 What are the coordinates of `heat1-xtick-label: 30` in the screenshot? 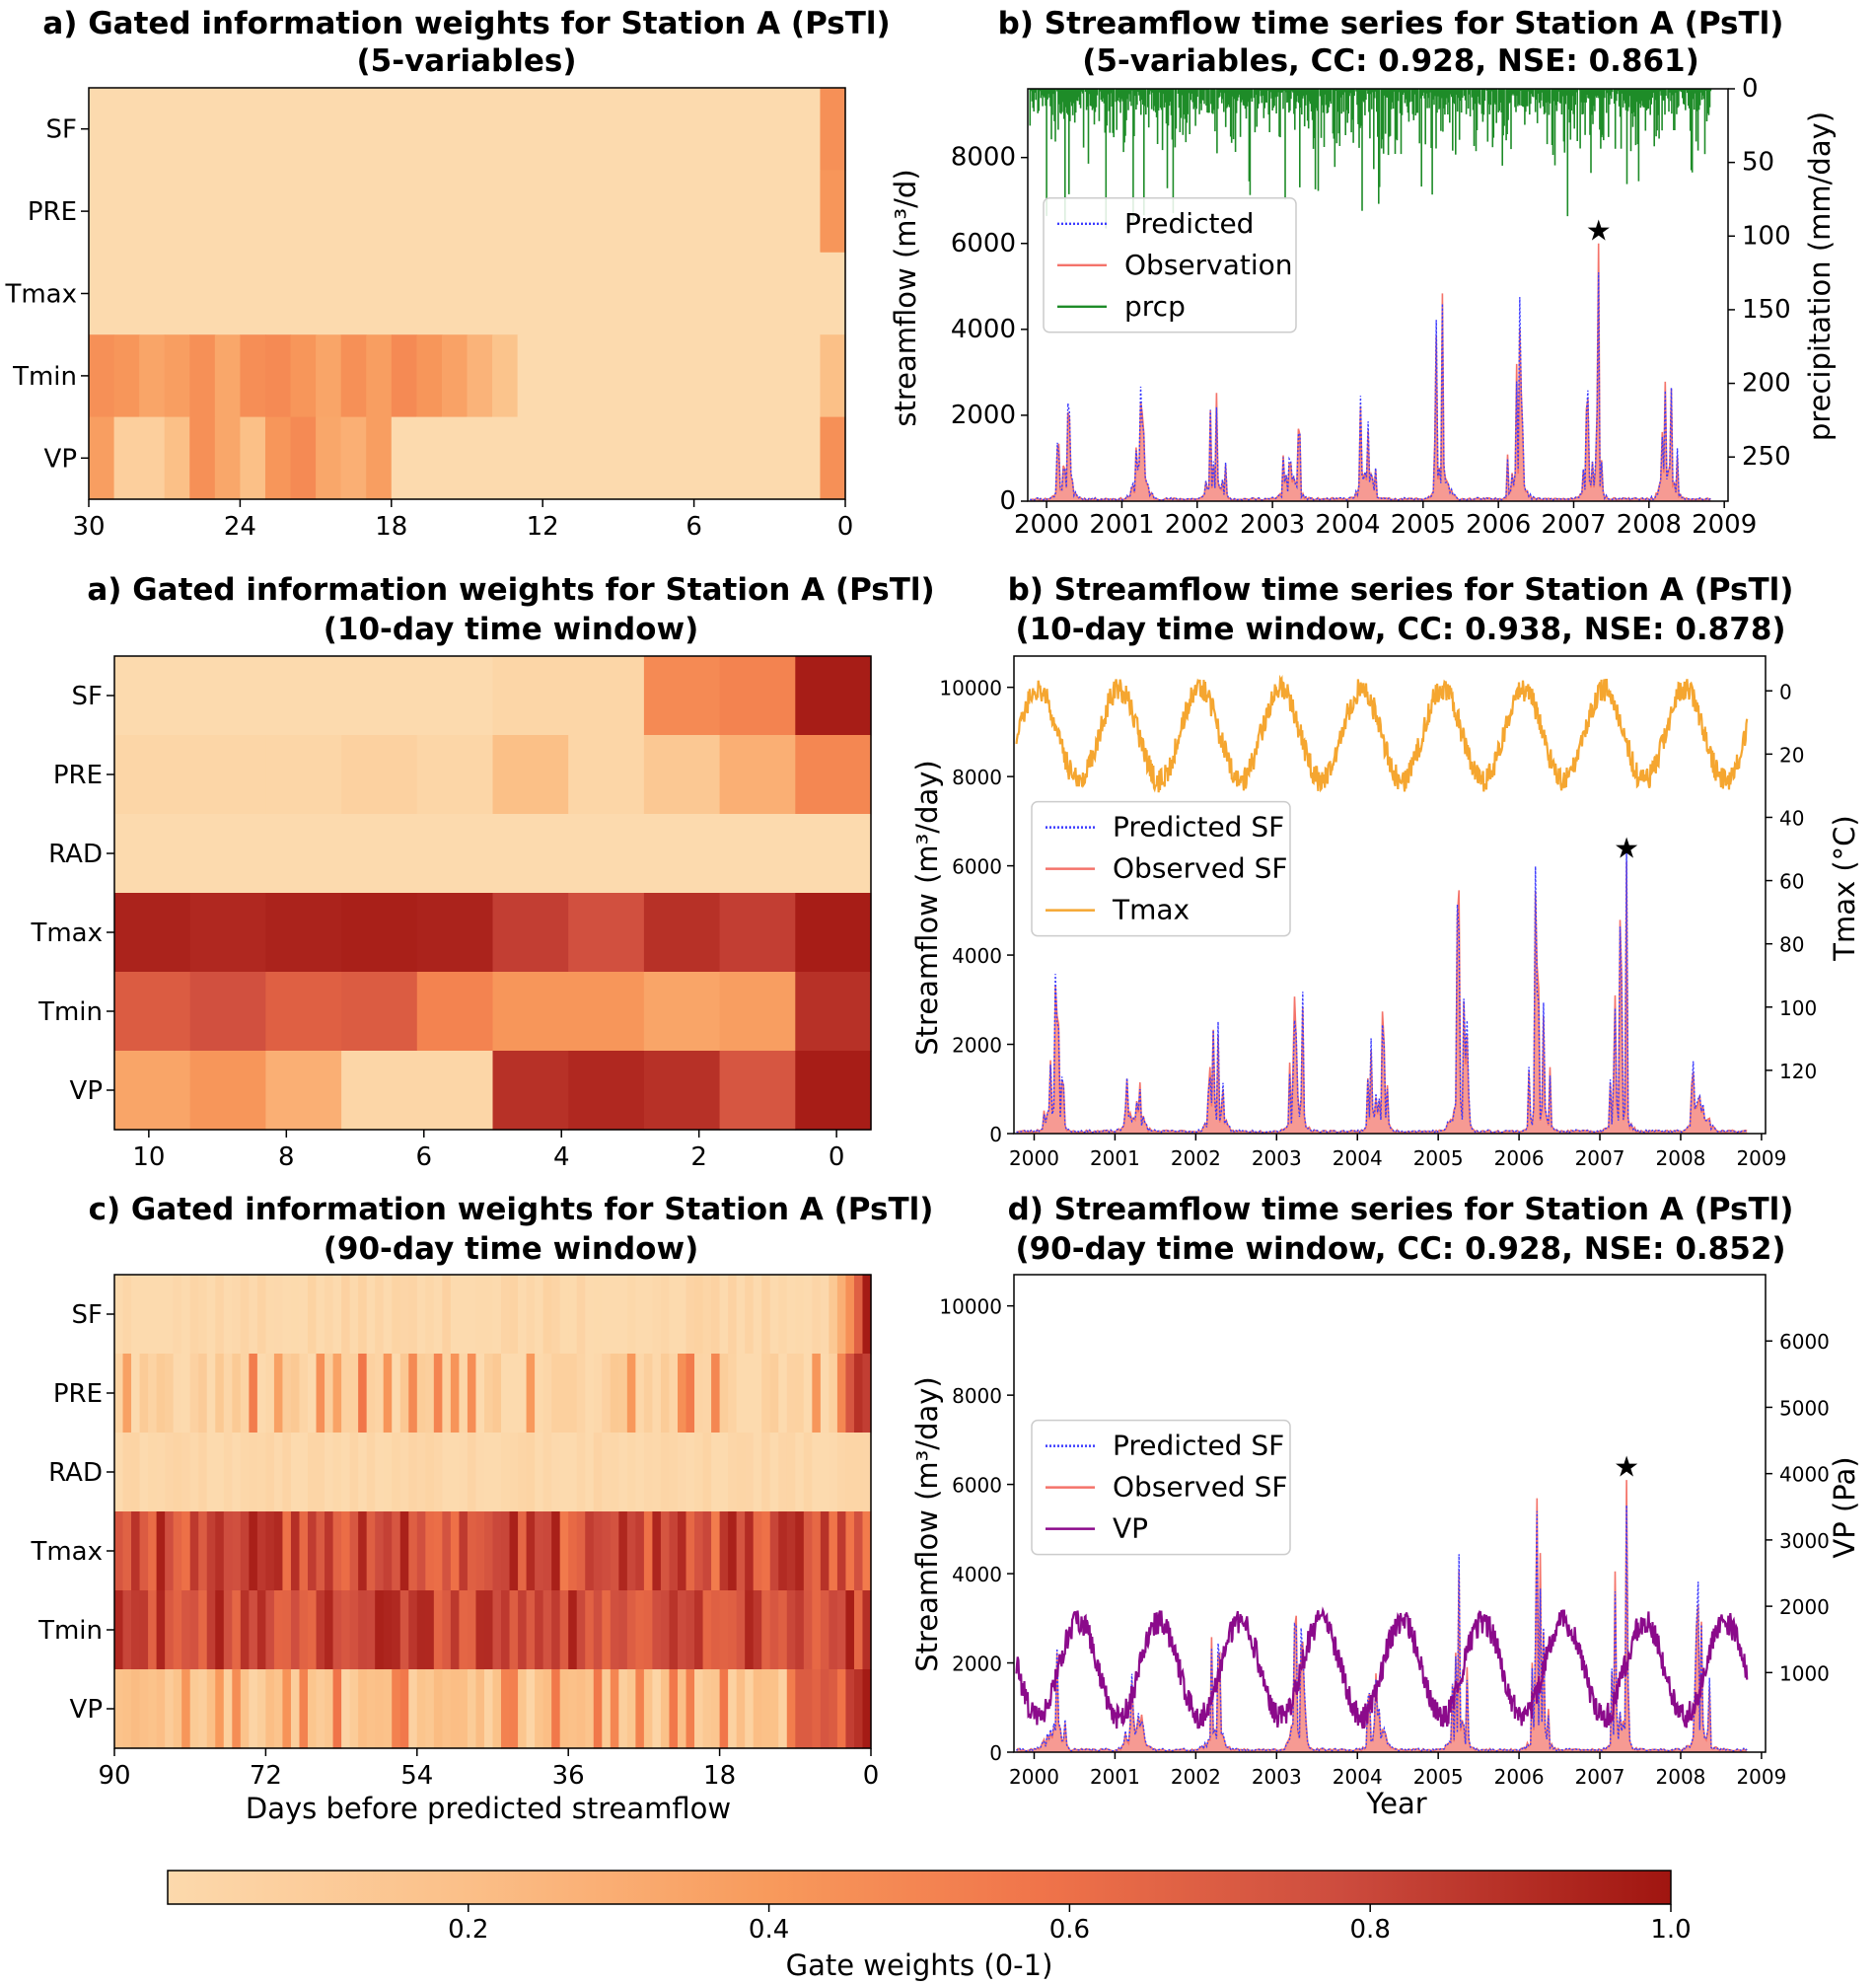 It's located at (88, 527).